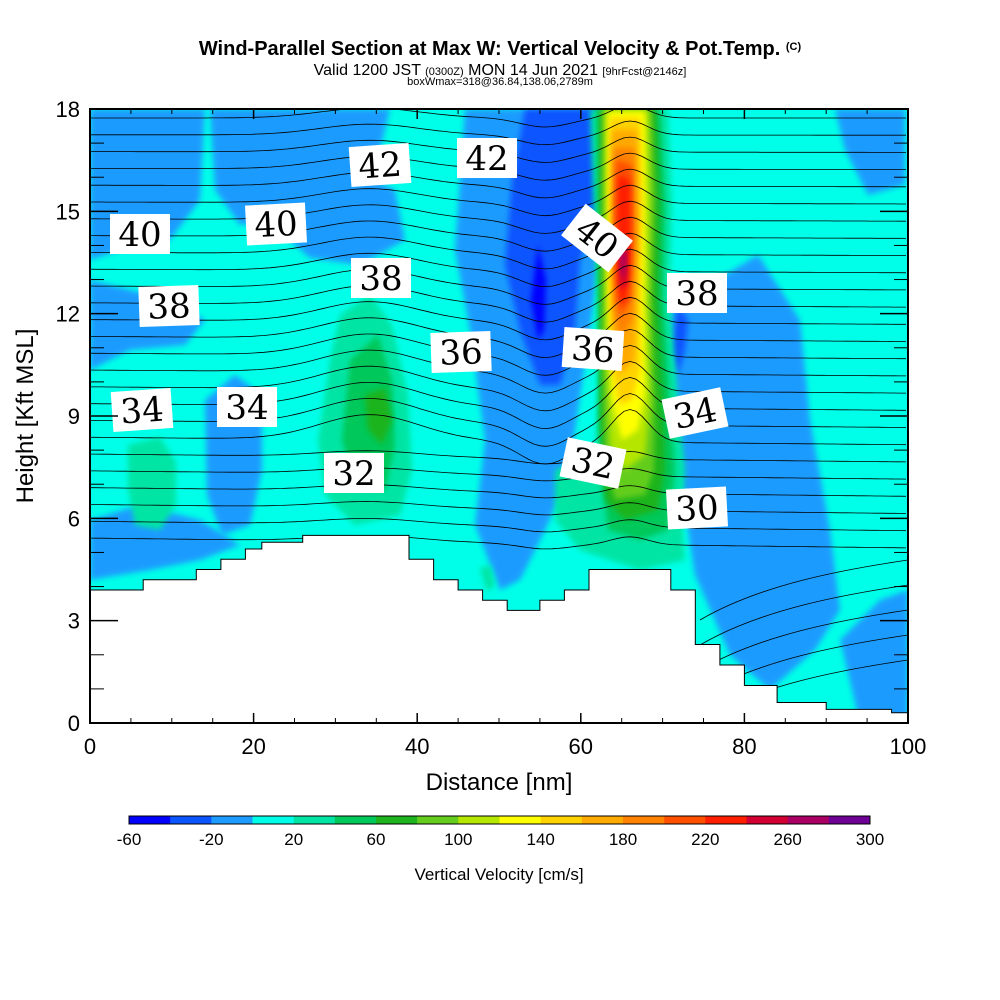 The width and height of the screenshot is (1000, 1000). I want to click on x-tick-label: 80, so click(744, 746).